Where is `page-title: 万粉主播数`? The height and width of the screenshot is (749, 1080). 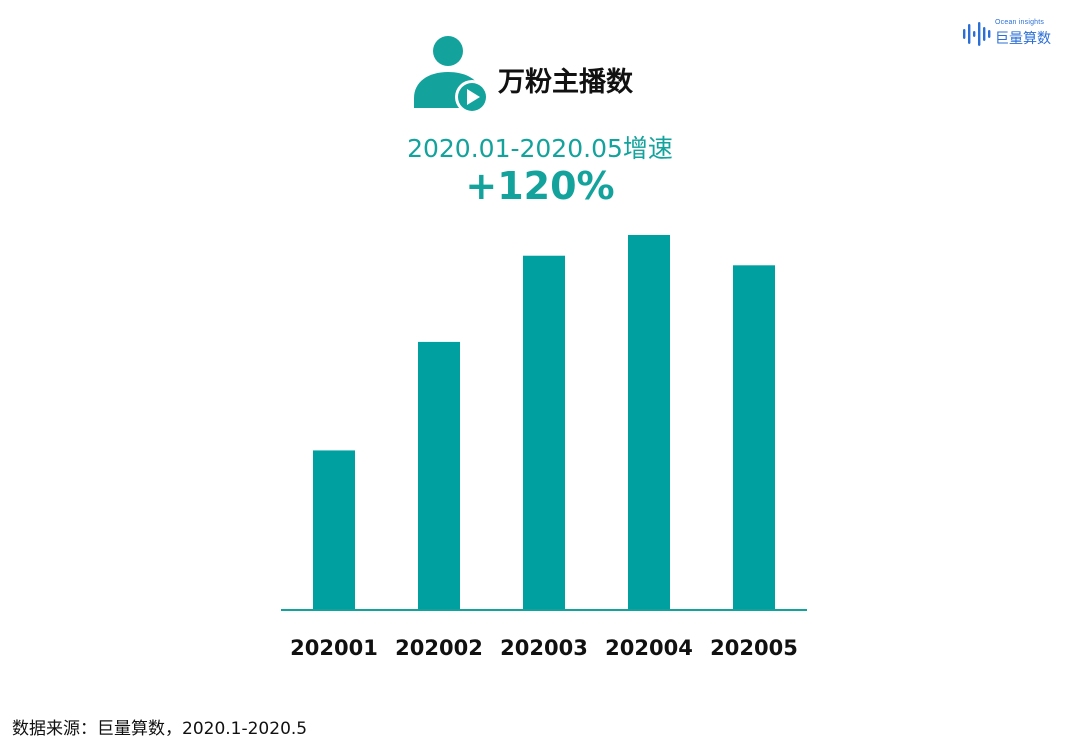
page-title: 万粉主播数 is located at coordinates (565, 82).